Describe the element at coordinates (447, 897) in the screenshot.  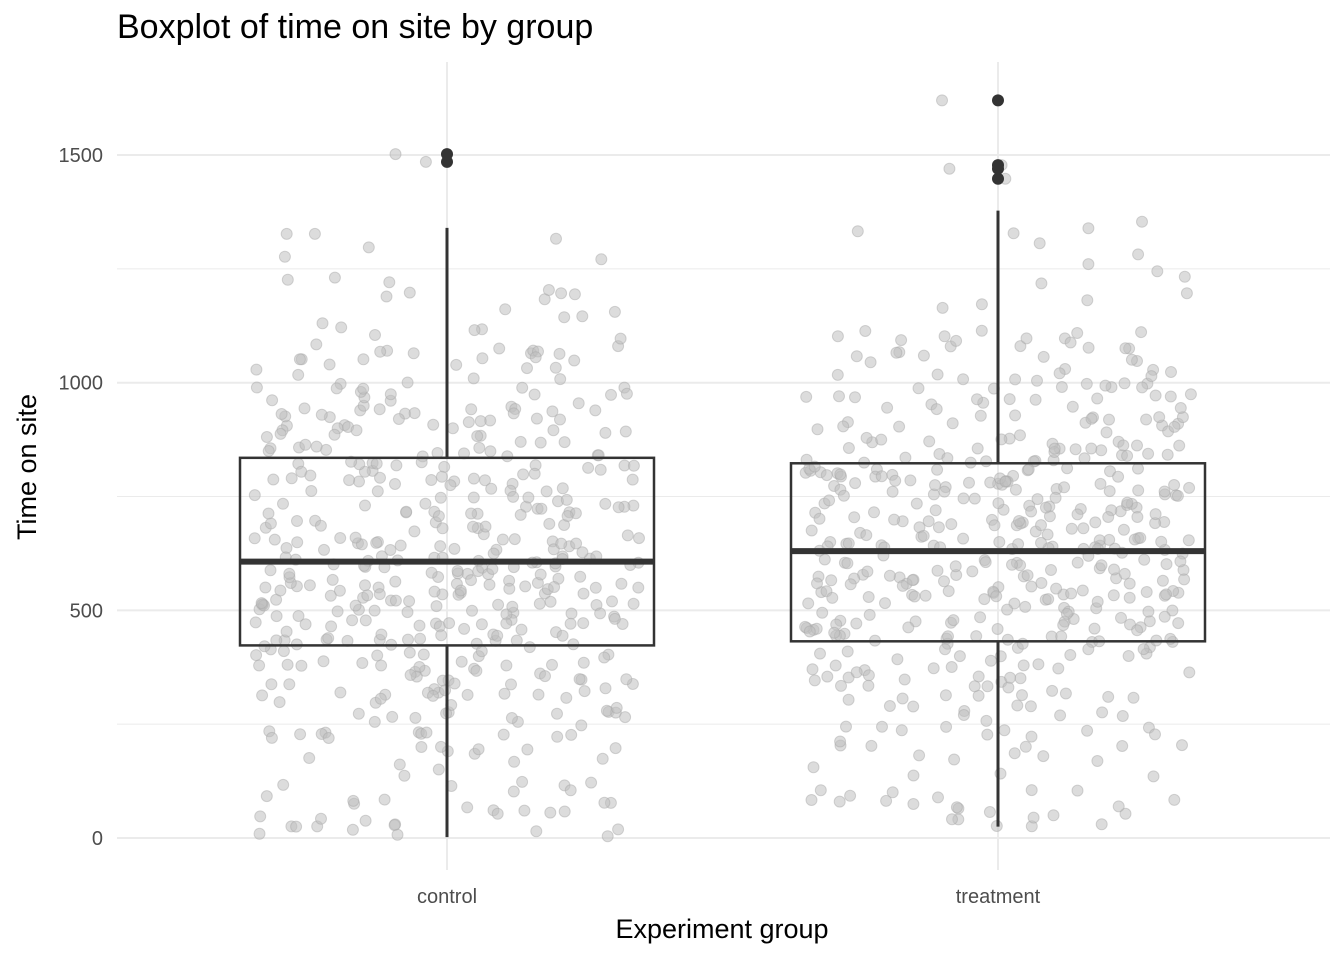
I see `x-tick-label: control` at that location.